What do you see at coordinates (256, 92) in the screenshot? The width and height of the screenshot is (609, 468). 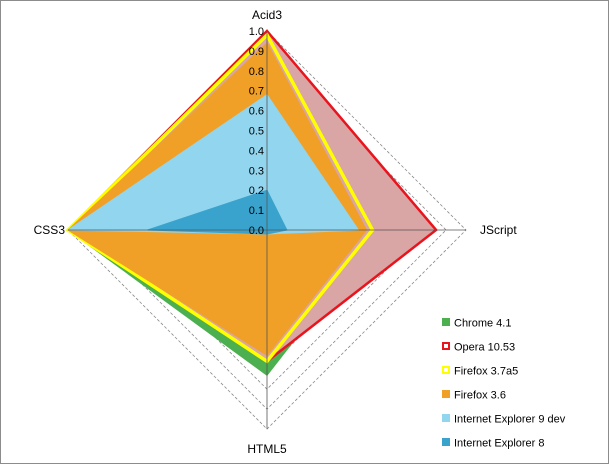 I see `tick-label: 0.7` at bounding box center [256, 92].